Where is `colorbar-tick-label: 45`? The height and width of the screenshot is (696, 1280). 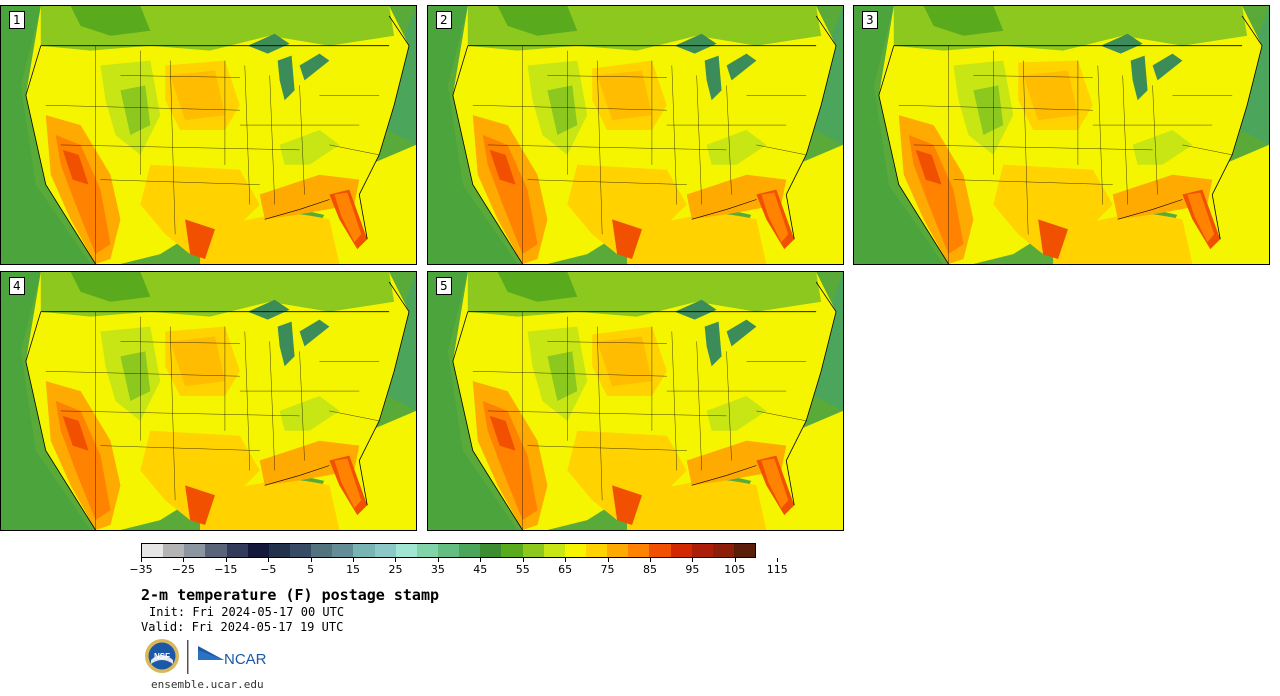 colorbar-tick-label: 45 is located at coordinates (480, 569).